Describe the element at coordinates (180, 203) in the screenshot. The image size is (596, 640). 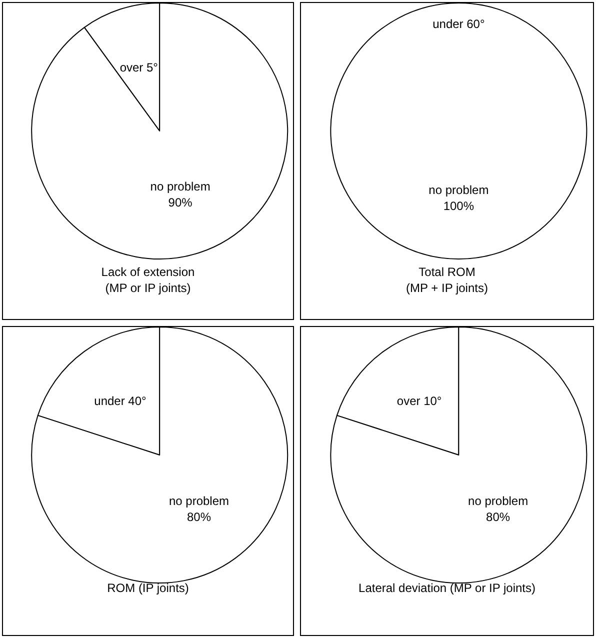
I see `data-label: 90%` at that location.